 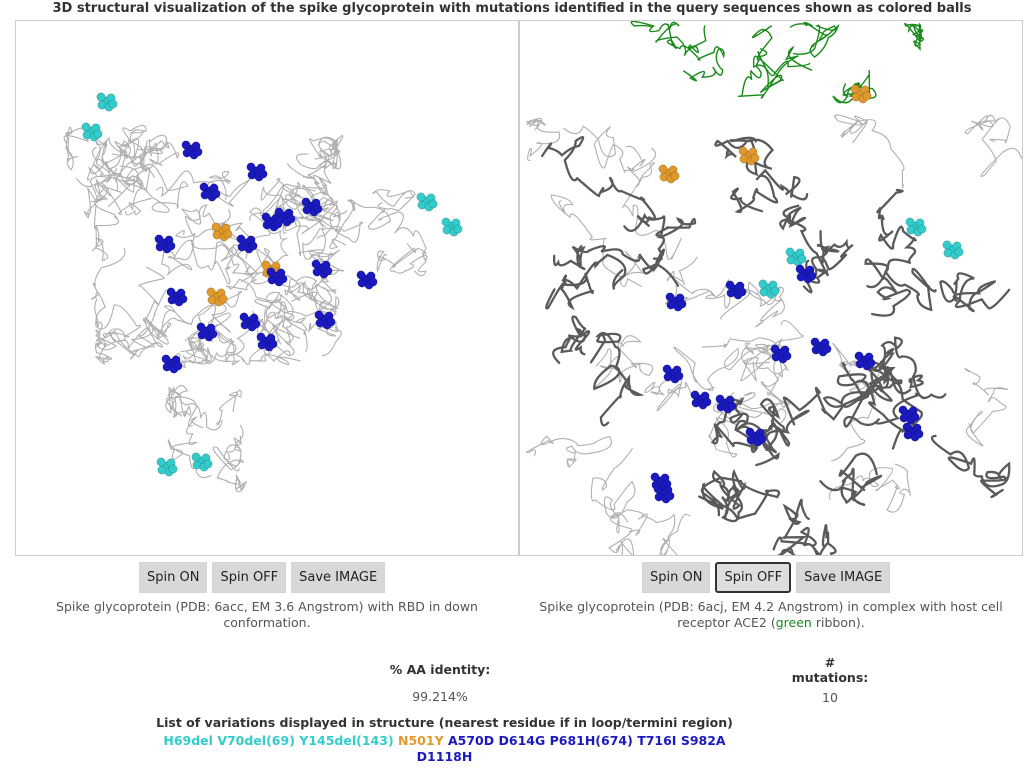 I want to click on save-image-button-right: Save IMAGE, so click(x=843, y=577).